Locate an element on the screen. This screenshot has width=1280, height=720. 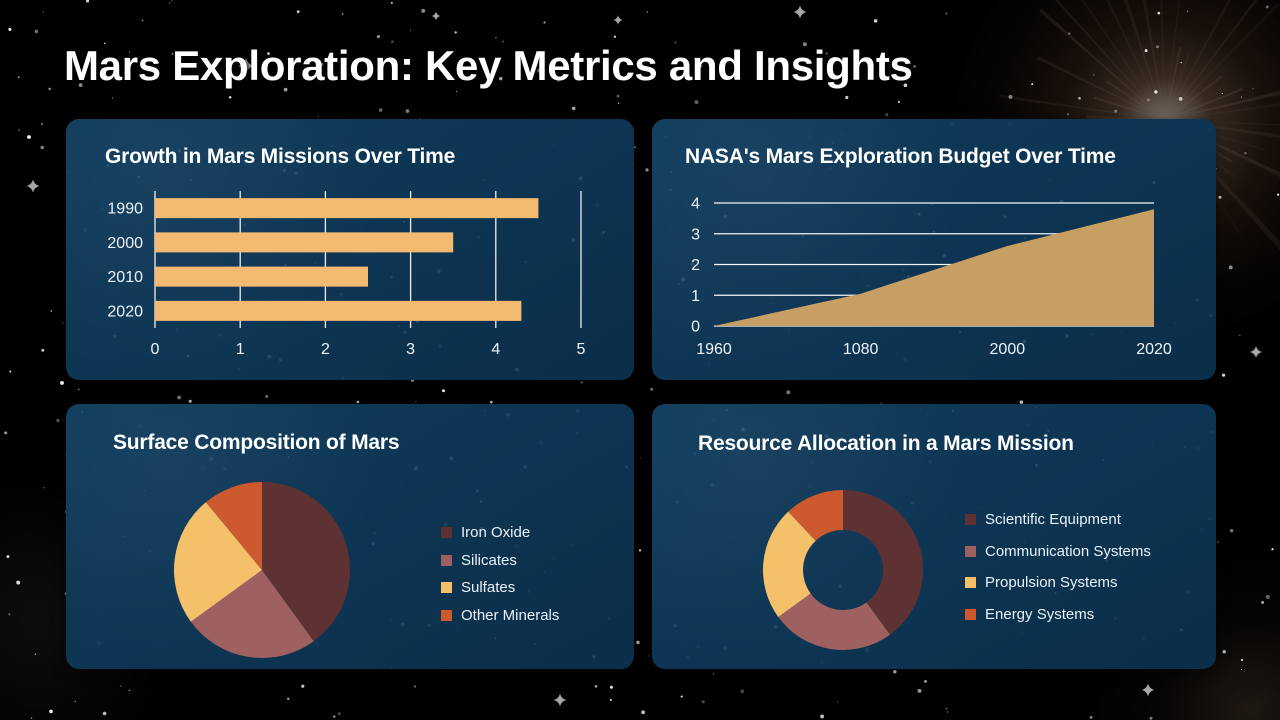
bar-category-label: 2010 is located at coordinates (125, 277).